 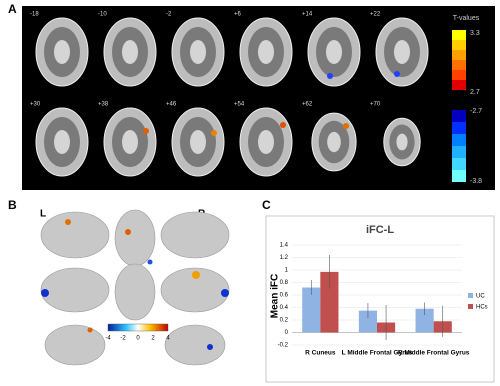 I want to click on y-tick-label: 0, so click(x=287, y=333).